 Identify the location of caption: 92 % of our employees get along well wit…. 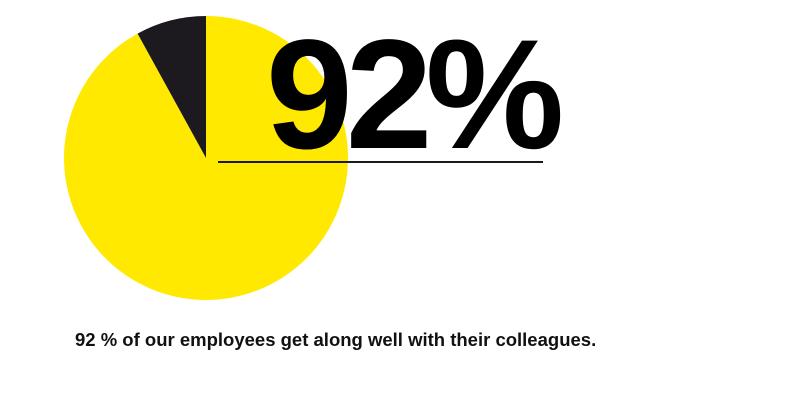
(336, 339).